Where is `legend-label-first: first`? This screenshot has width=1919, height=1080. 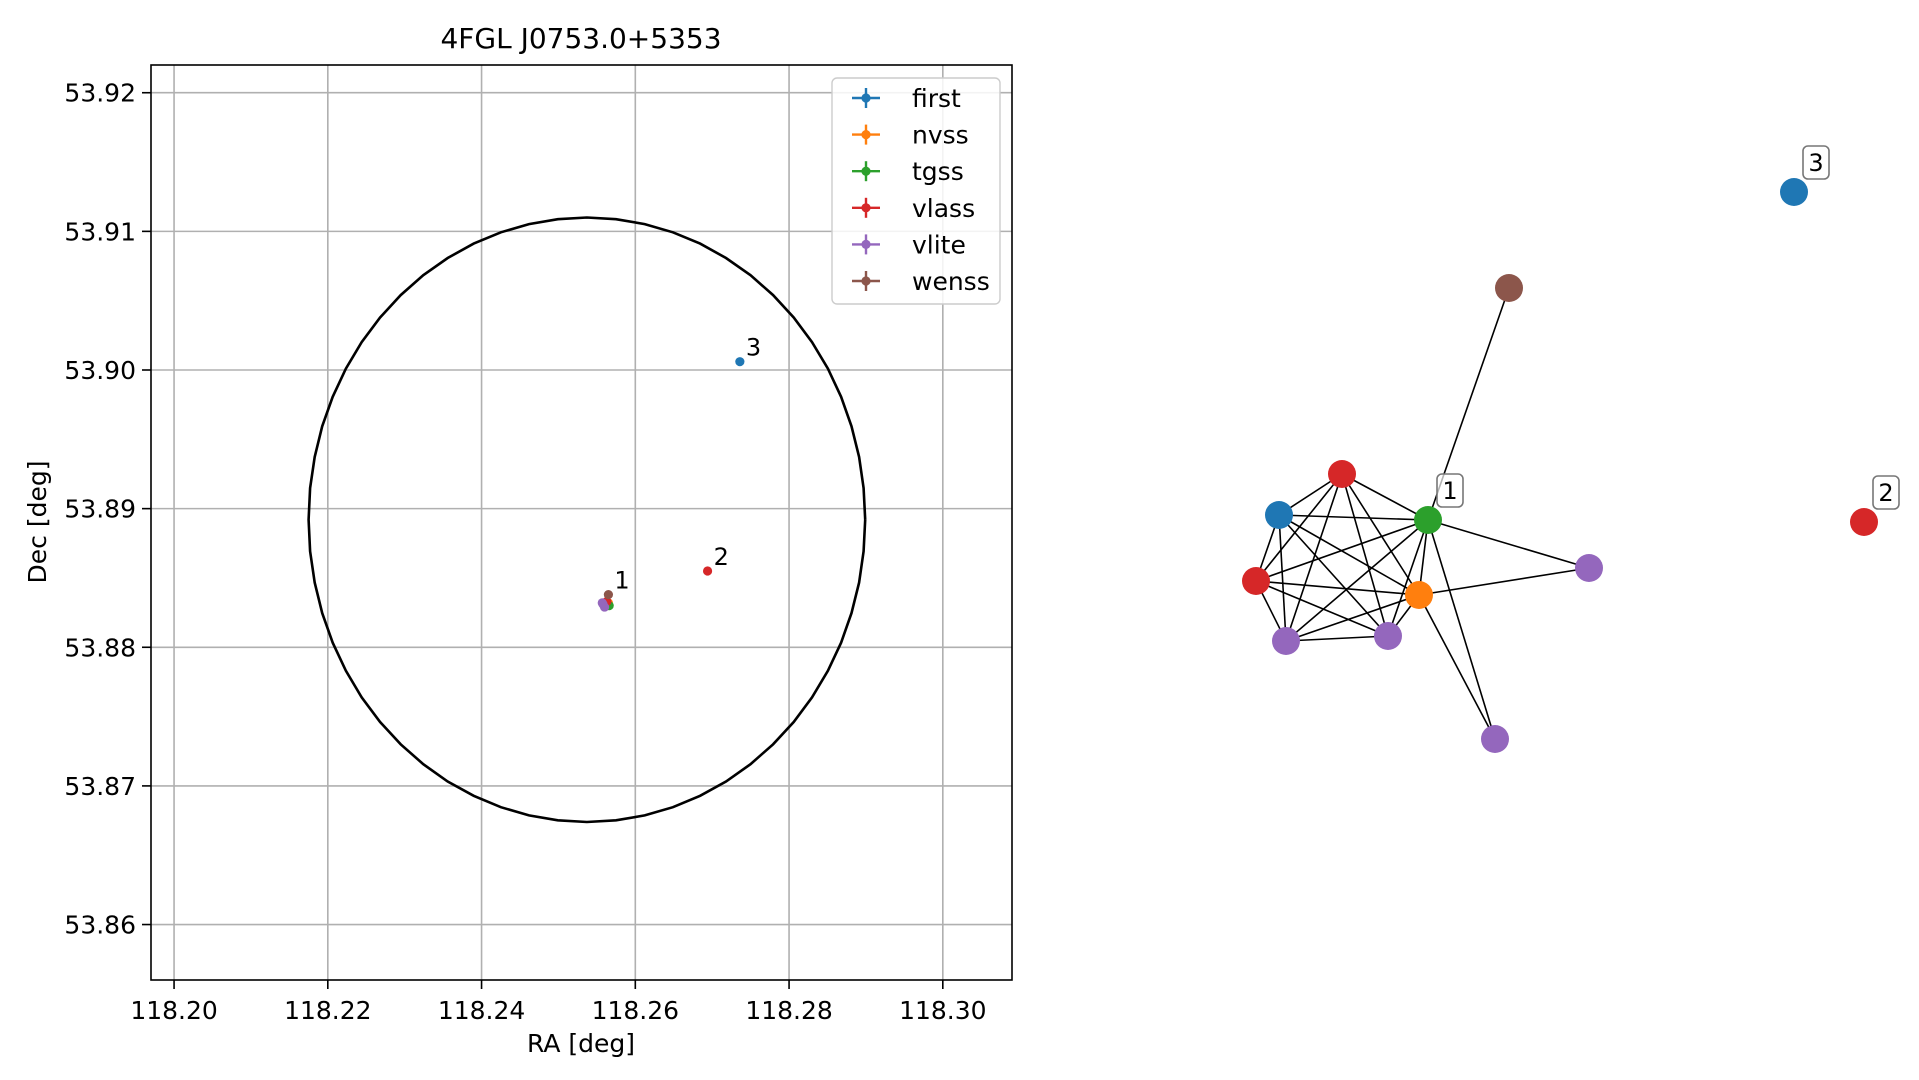 legend-label-first: first is located at coordinates (936, 98).